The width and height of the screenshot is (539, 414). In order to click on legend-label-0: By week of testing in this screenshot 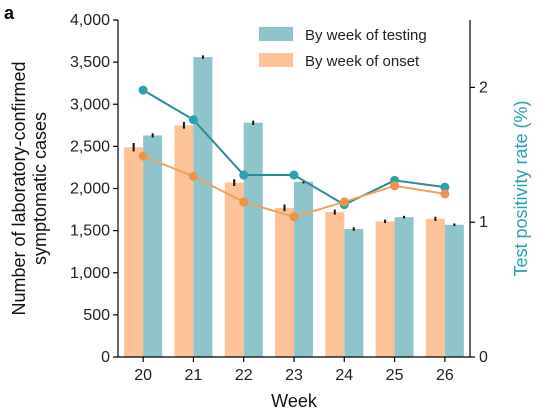, I will do `click(366, 35)`.